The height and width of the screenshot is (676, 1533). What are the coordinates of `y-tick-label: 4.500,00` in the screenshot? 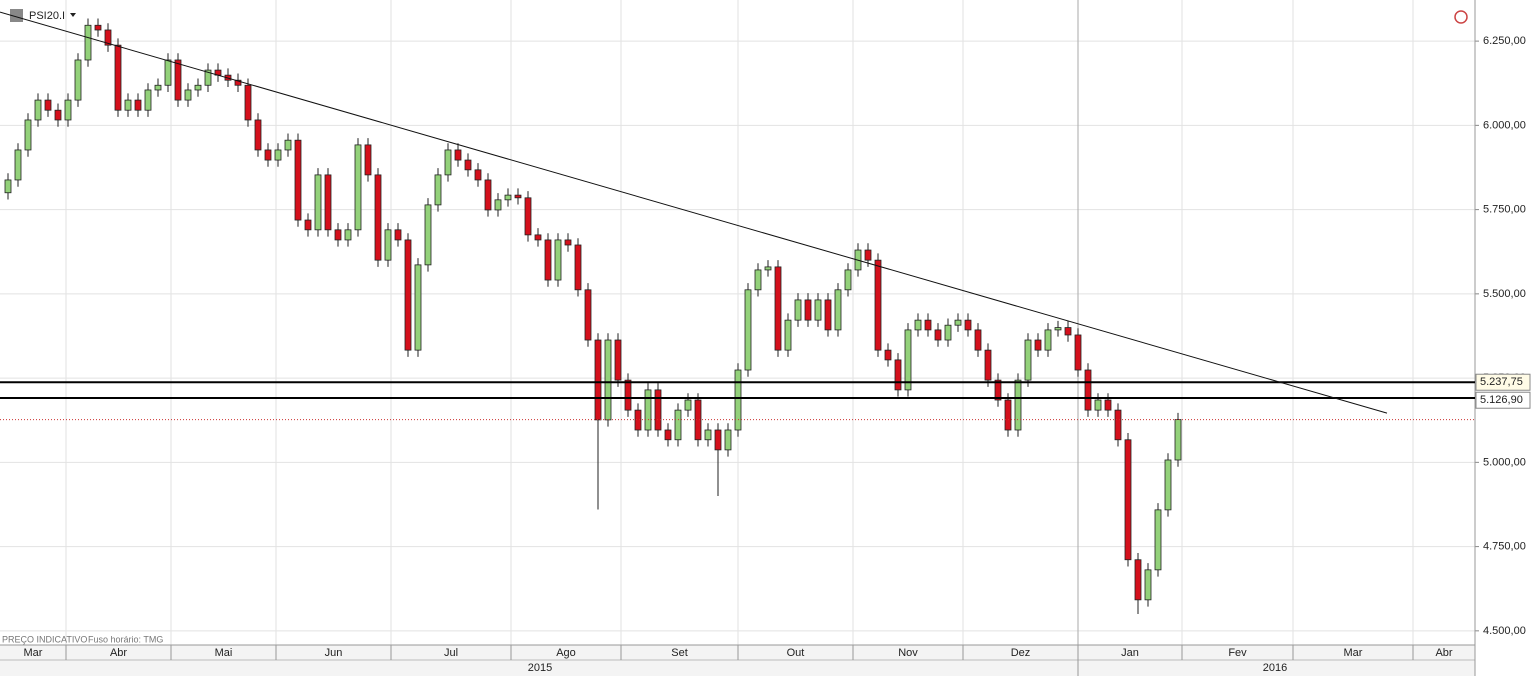 It's located at (1504, 631).